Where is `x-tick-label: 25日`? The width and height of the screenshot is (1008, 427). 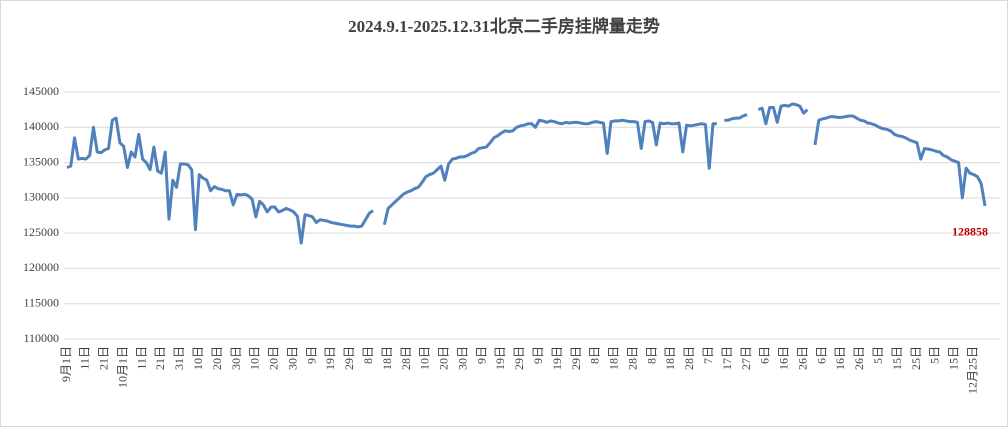 x-tick-label: 25日 is located at coordinates (916, 358).